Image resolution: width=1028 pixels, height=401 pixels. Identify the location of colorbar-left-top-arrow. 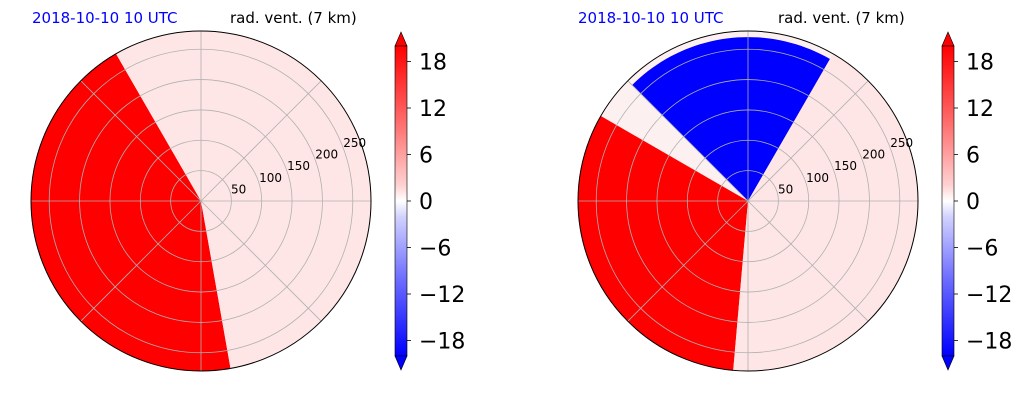
(401, 39).